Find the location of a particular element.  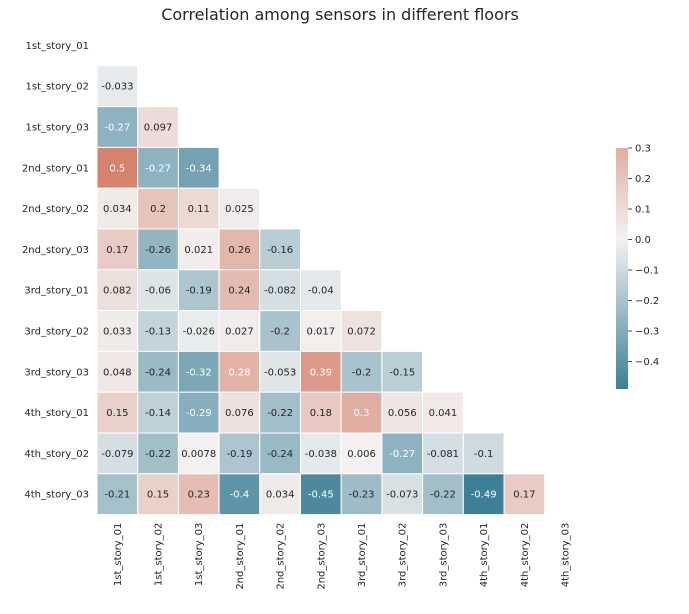

cell-value-label: -0.06 is located at coordinates (158, 291).